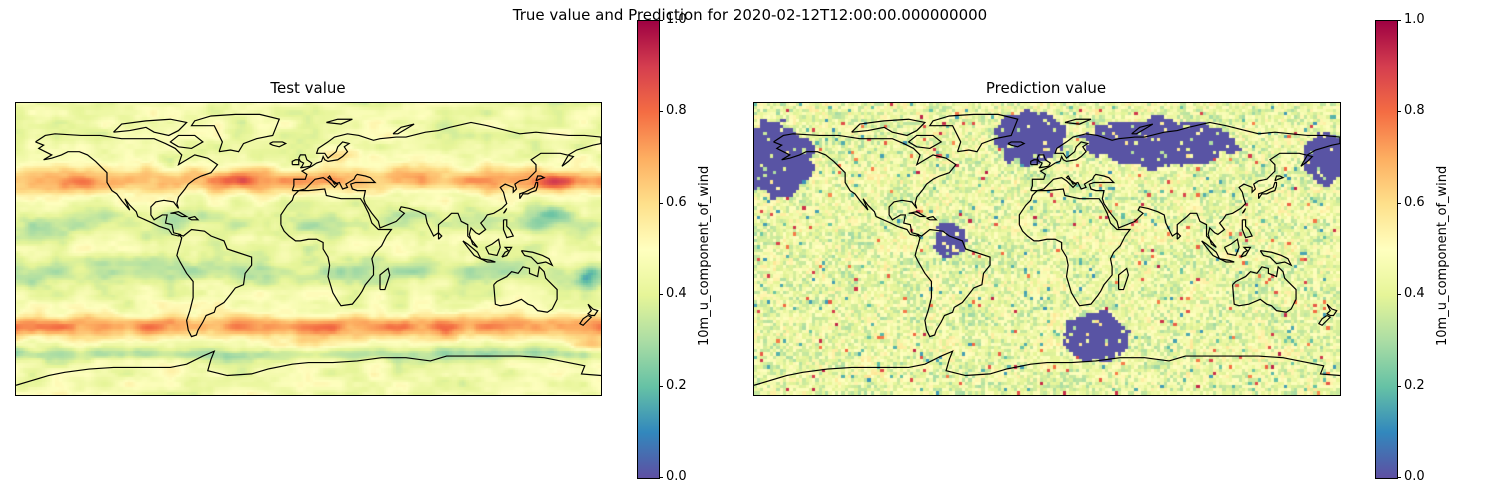  What do you see at coordinates (308, 88) in the screenshot?
I see `panel-title-test: Test value` at bounding box center [308, 88].